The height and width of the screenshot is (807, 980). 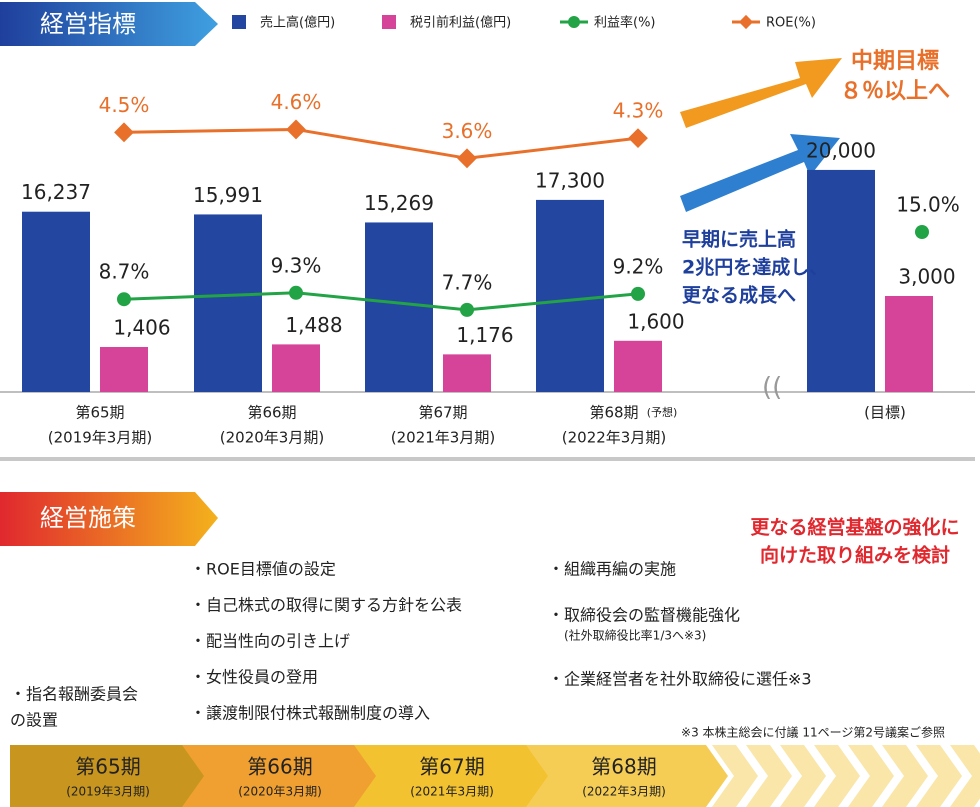 What do you see at coordinates (772, 388) in the screenshot?
I see `axis-break: ((` at bounding box center [772, 388].